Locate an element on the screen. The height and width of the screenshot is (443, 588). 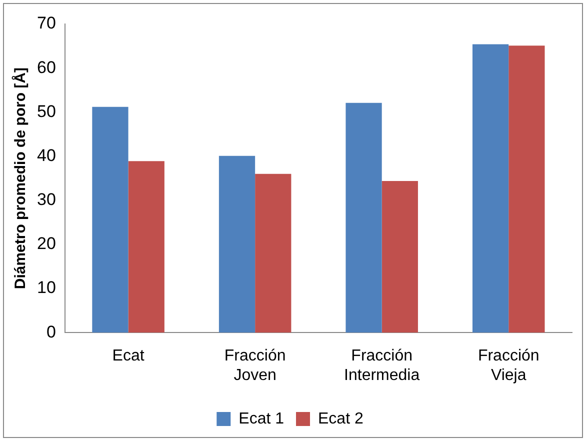
x-tick-label: Fracción Joven is located at coordinates (255, 366).